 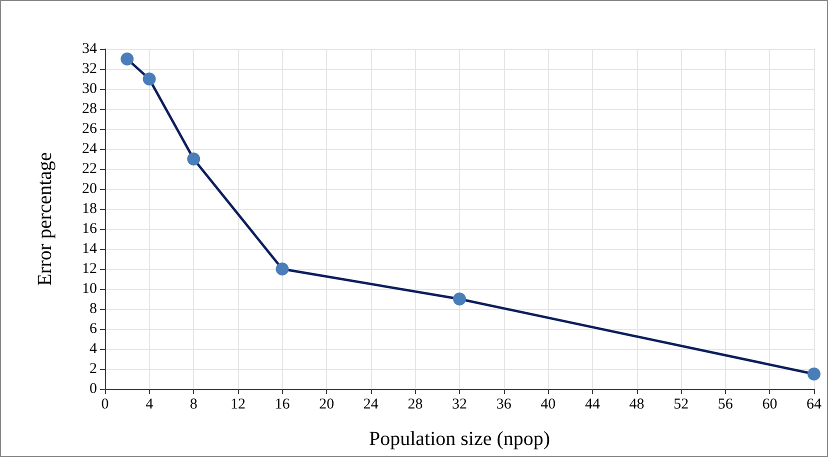 What do you see at coordinates (90, 229) in the screenshot?
I see `y-tick-label: 16` at bounding box center [90, 229].